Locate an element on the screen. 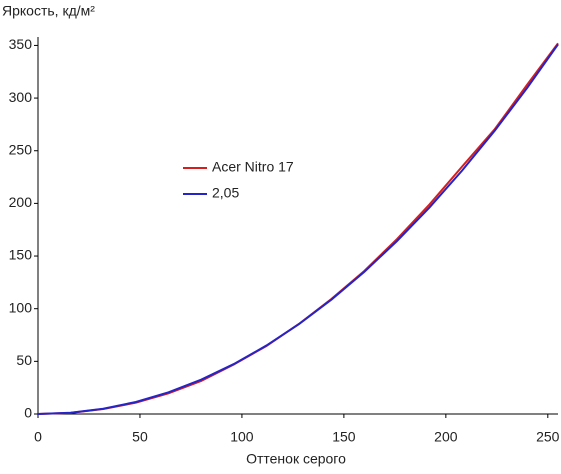  y-tick-label: 300 is located at coordinates (21, 97).